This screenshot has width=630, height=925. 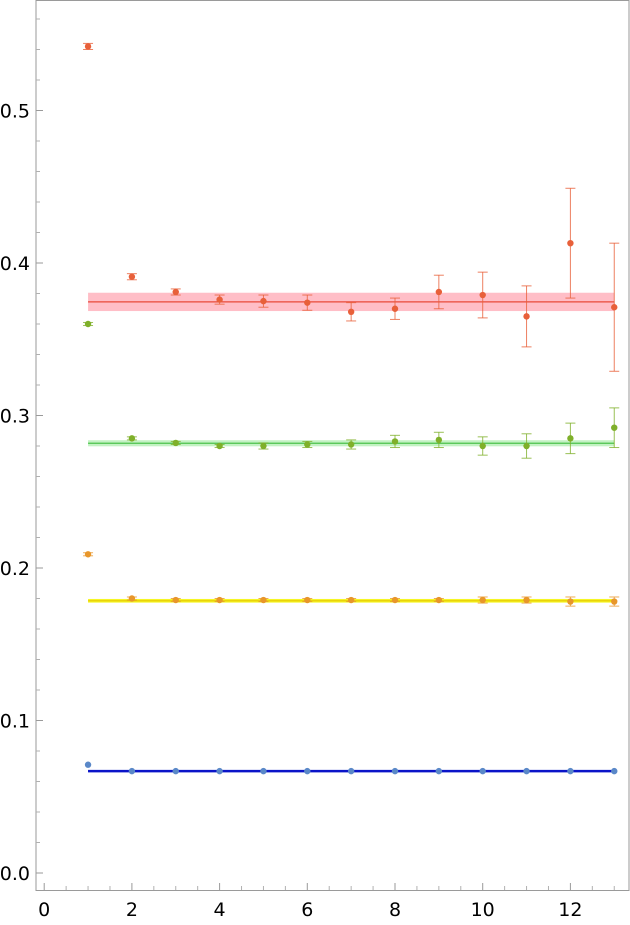 I want to click on x-tick-label: 0, so click(x=44, y=910).